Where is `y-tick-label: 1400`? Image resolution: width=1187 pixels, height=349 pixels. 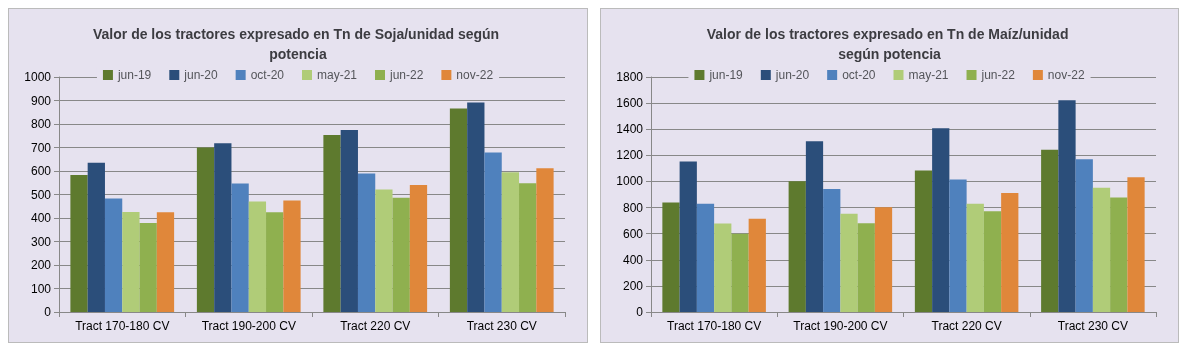 y-tick-label: 1400 is located at coordinates (630, 129).